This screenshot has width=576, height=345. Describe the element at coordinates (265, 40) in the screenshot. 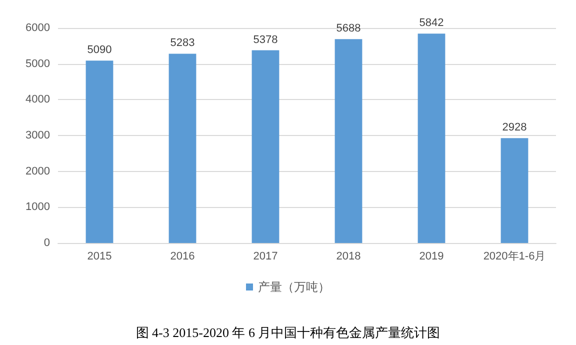

I see `data-label: 5378` at that location.